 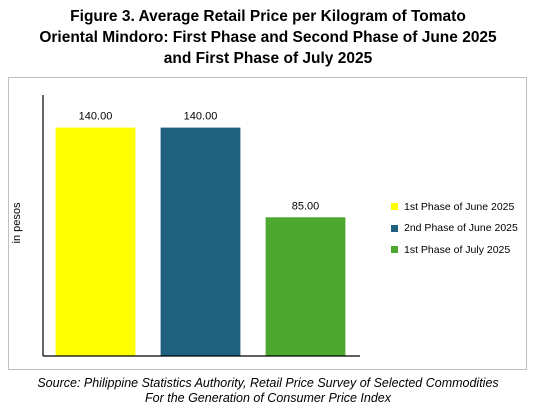 What do you see at coordinates (306, 206) in the screenshot?
I see `data-label-july-1: 85.00` at bounding box center [306, 206].